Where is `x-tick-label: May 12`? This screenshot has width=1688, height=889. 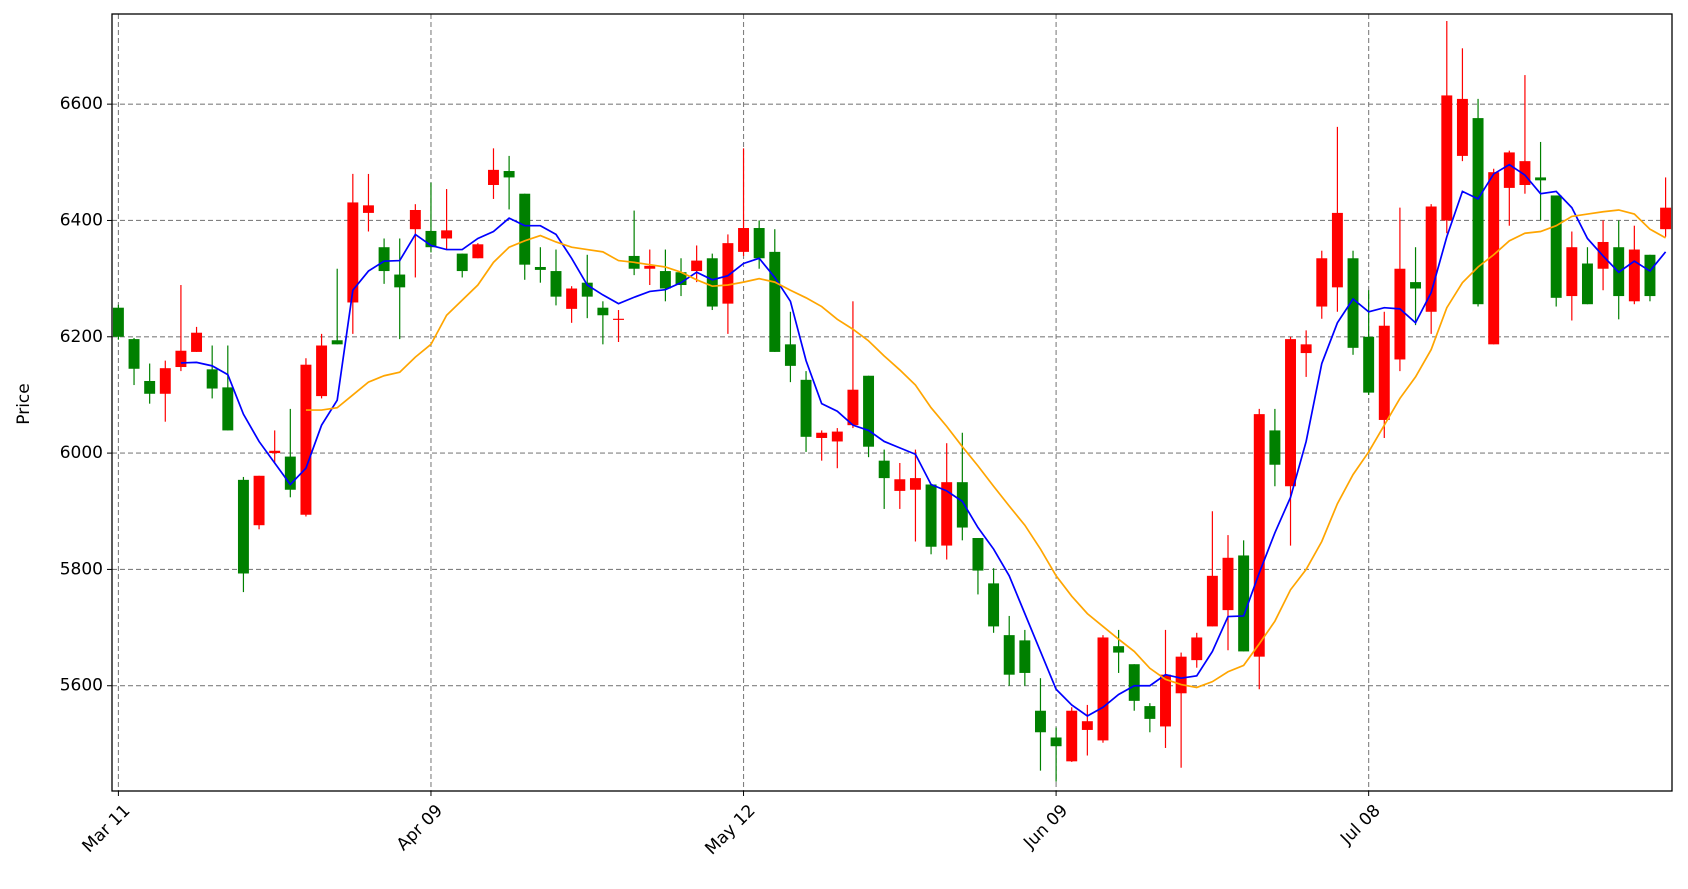 x-tick-label: May 12 is located at coordinates (730, 830).